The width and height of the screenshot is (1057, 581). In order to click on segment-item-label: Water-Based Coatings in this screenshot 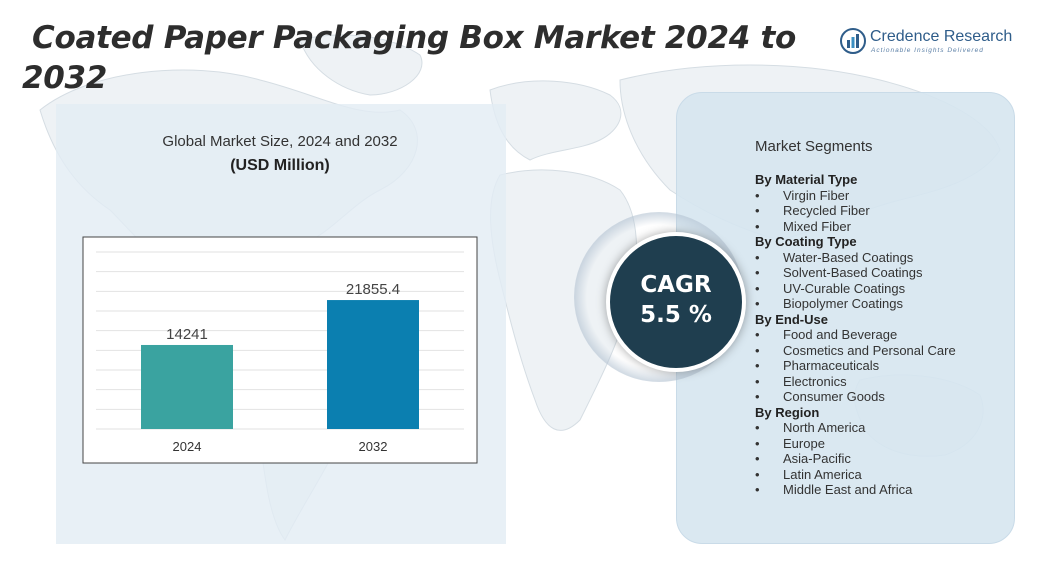, I will do `click(848, 257)`.